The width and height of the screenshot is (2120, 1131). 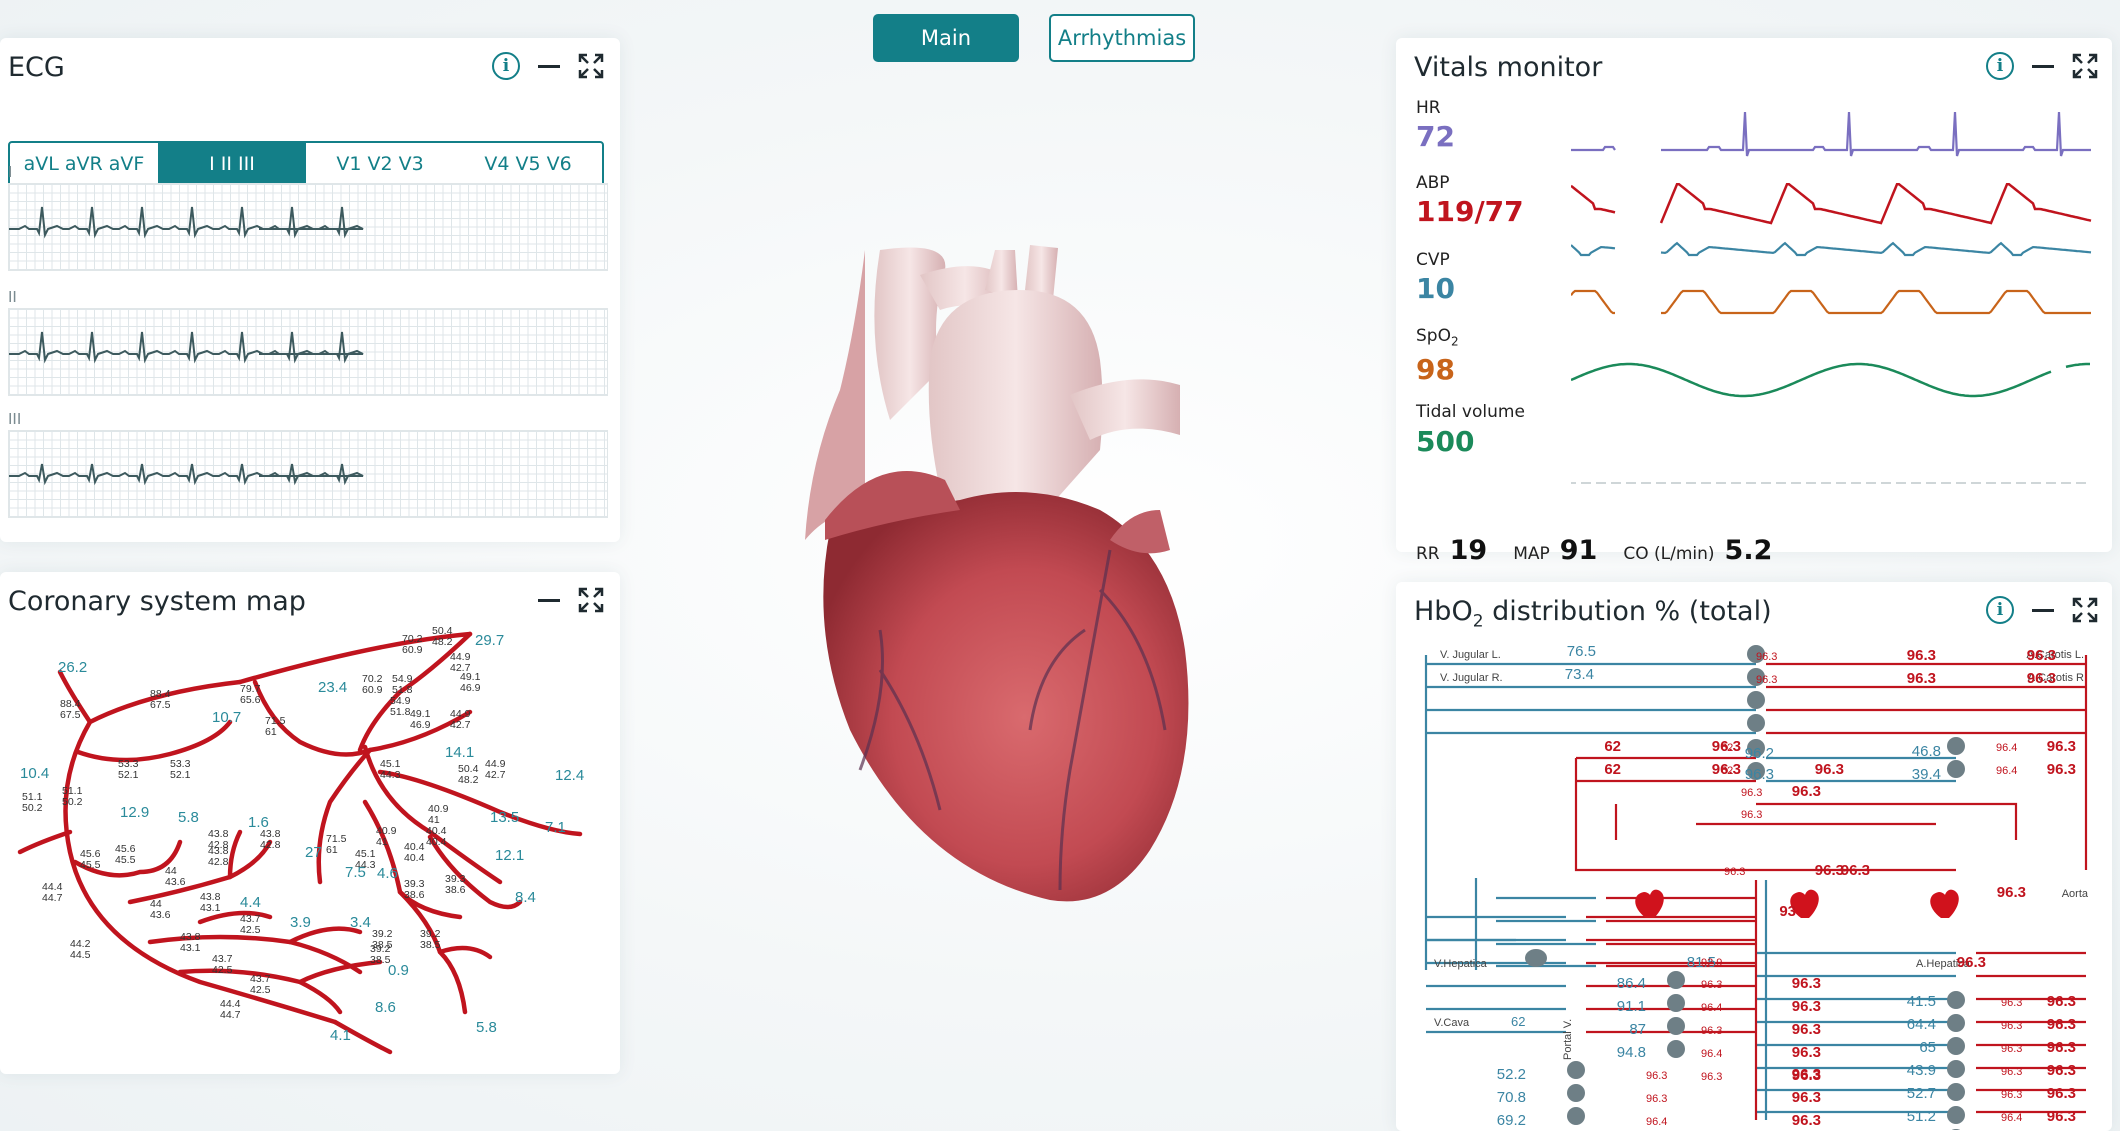 What do you see at coordinates (528, 164) in the screenshot?
I see `tab-chest-leads-2: V4 V5 V6` at bounding box center [528, 164].